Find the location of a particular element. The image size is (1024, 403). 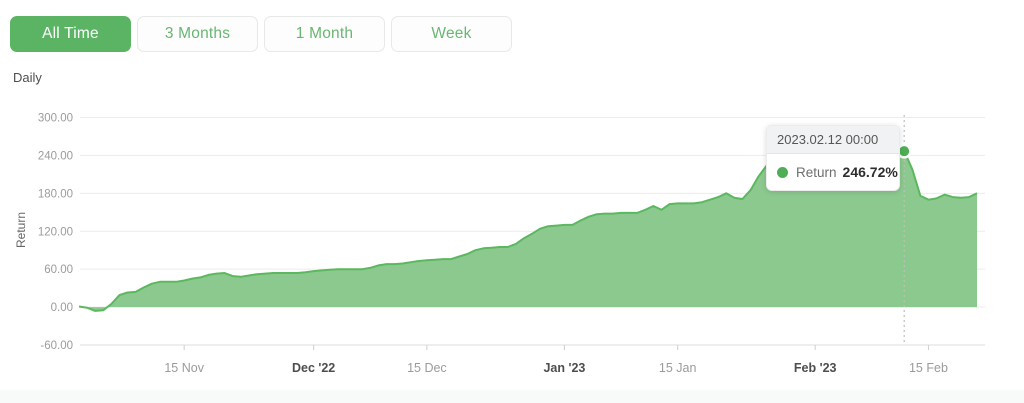

x-axis-label-dec-22: Dec '22 is located at coordinates (313, 368).